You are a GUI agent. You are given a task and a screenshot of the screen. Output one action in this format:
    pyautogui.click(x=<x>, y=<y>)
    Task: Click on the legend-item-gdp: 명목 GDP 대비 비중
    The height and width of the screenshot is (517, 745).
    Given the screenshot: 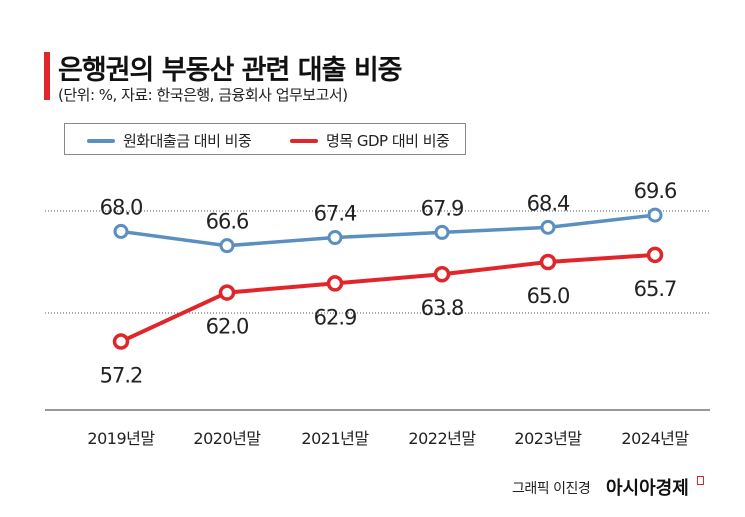 What is the action you would take?
    pyautogui.click(x=370, y=140)
    